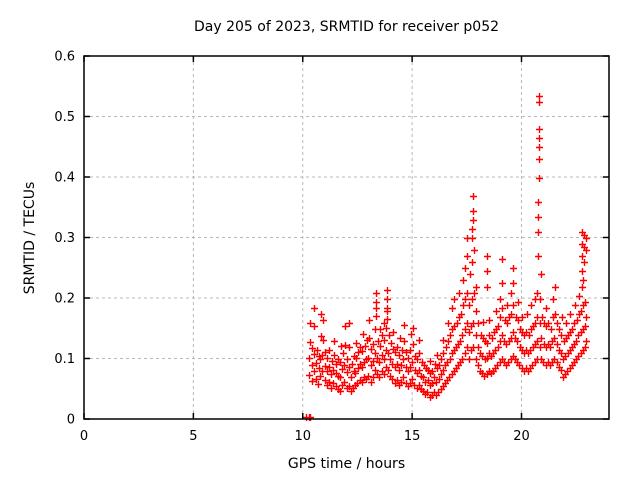  What do you see at coordinates (64, 359) in the screenshot?
I see `y-tick-label: 0.1` at bounding box center [64, 359].